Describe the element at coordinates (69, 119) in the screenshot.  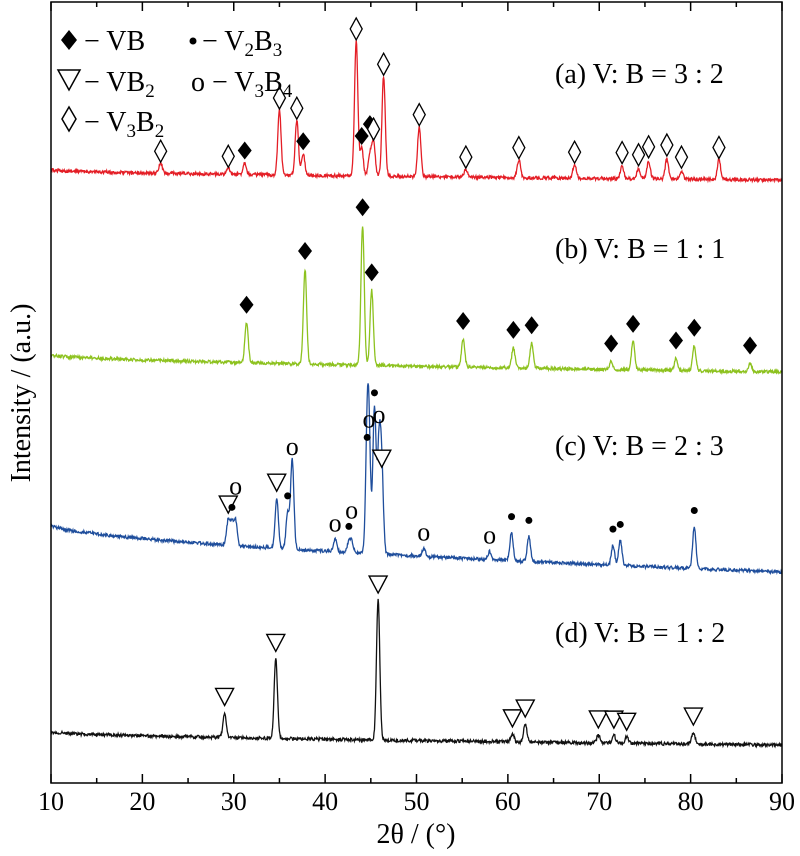
I see `legend-rhombus-icon` at that location.